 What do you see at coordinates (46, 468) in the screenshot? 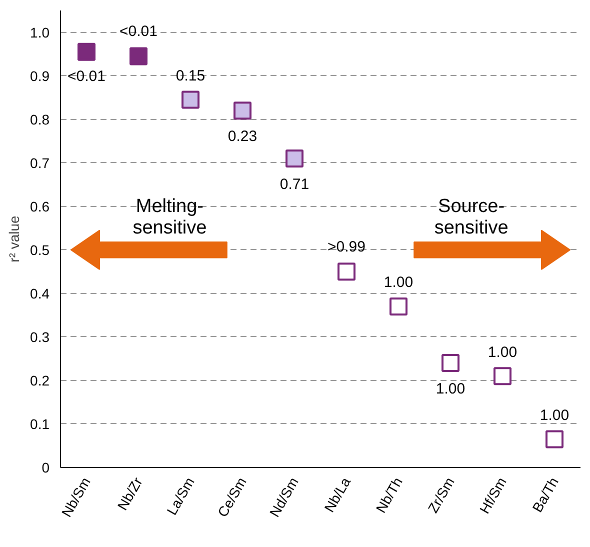
I see `y-tick-label: 0` at bounding box center [46, 468].